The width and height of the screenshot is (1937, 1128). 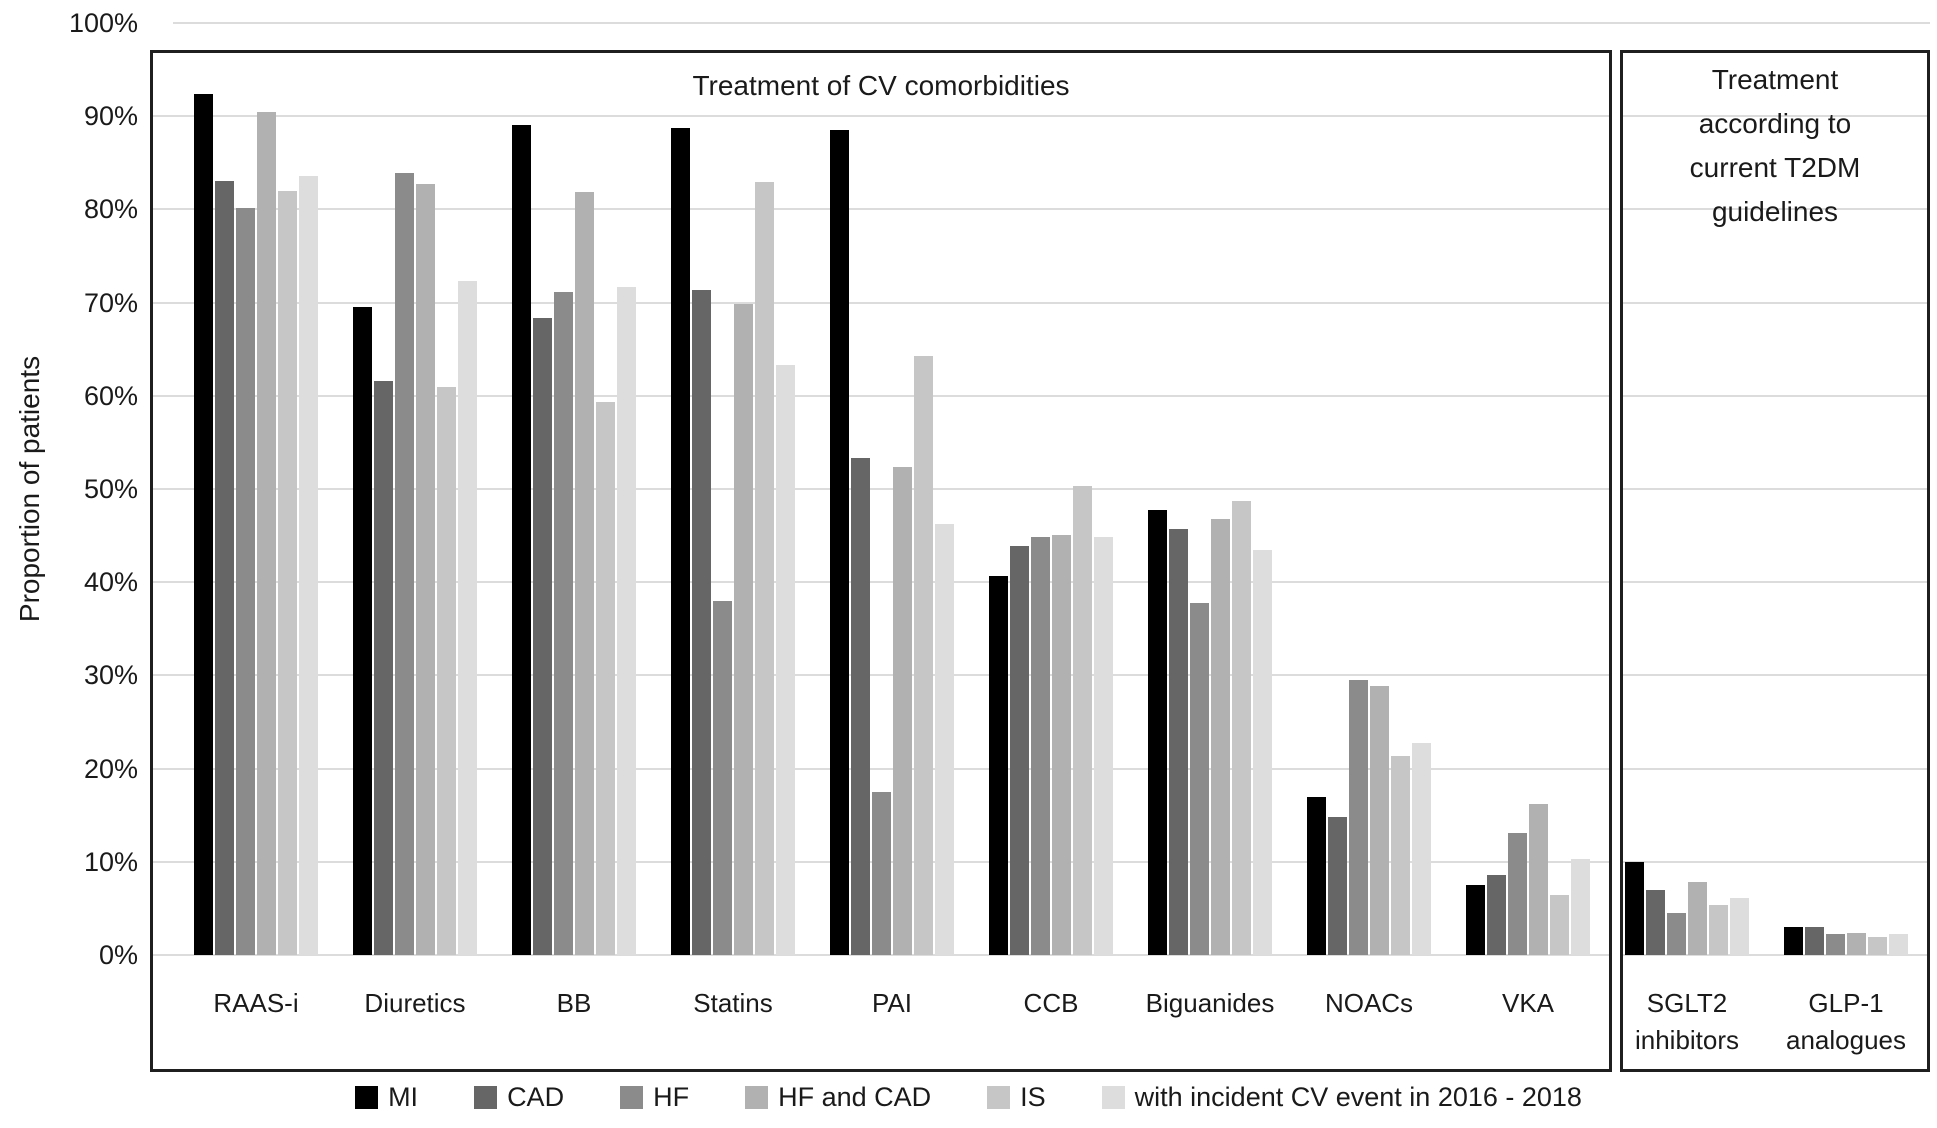 What do you see at coordinates (584, 573) in the screenshot?
I see `bar-bb-s3` at bounding box center [584, 573].